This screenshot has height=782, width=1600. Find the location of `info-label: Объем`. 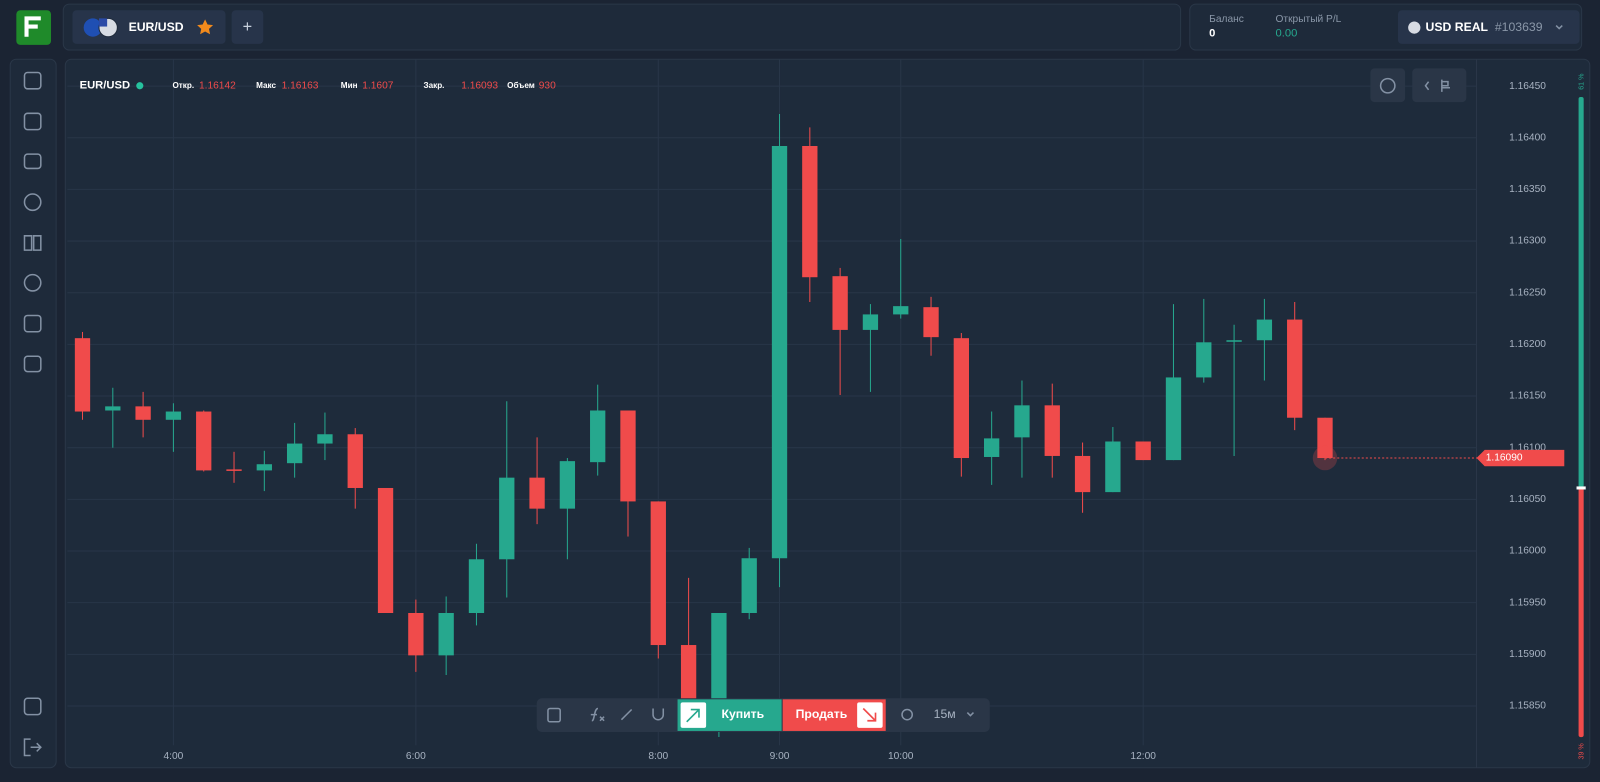

info-label: Объем is located at coordinates (521, 85).